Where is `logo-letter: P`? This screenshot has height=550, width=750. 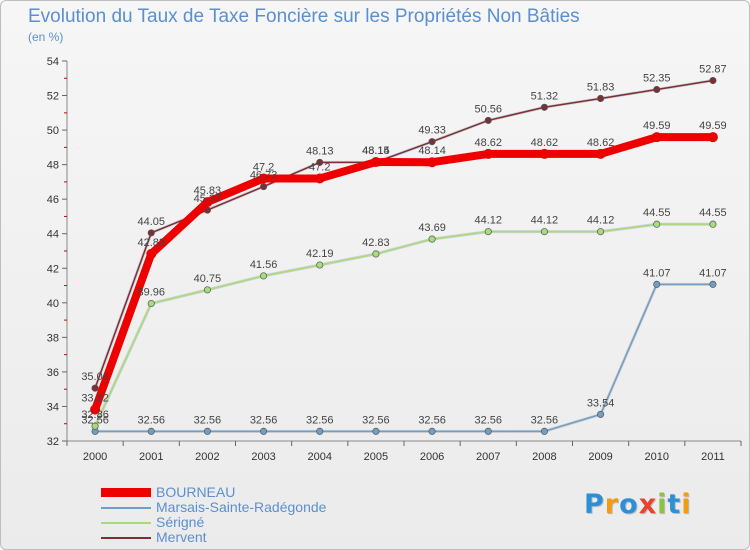 logo-letter: P is located at coordinates (594, 504).